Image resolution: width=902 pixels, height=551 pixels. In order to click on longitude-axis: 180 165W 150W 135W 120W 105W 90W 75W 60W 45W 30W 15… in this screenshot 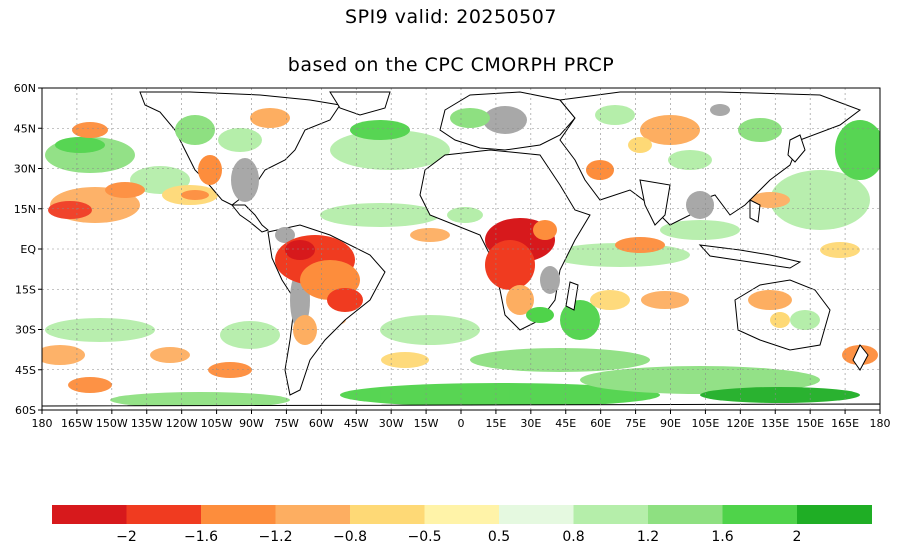, I will do `click(461, 420)`.